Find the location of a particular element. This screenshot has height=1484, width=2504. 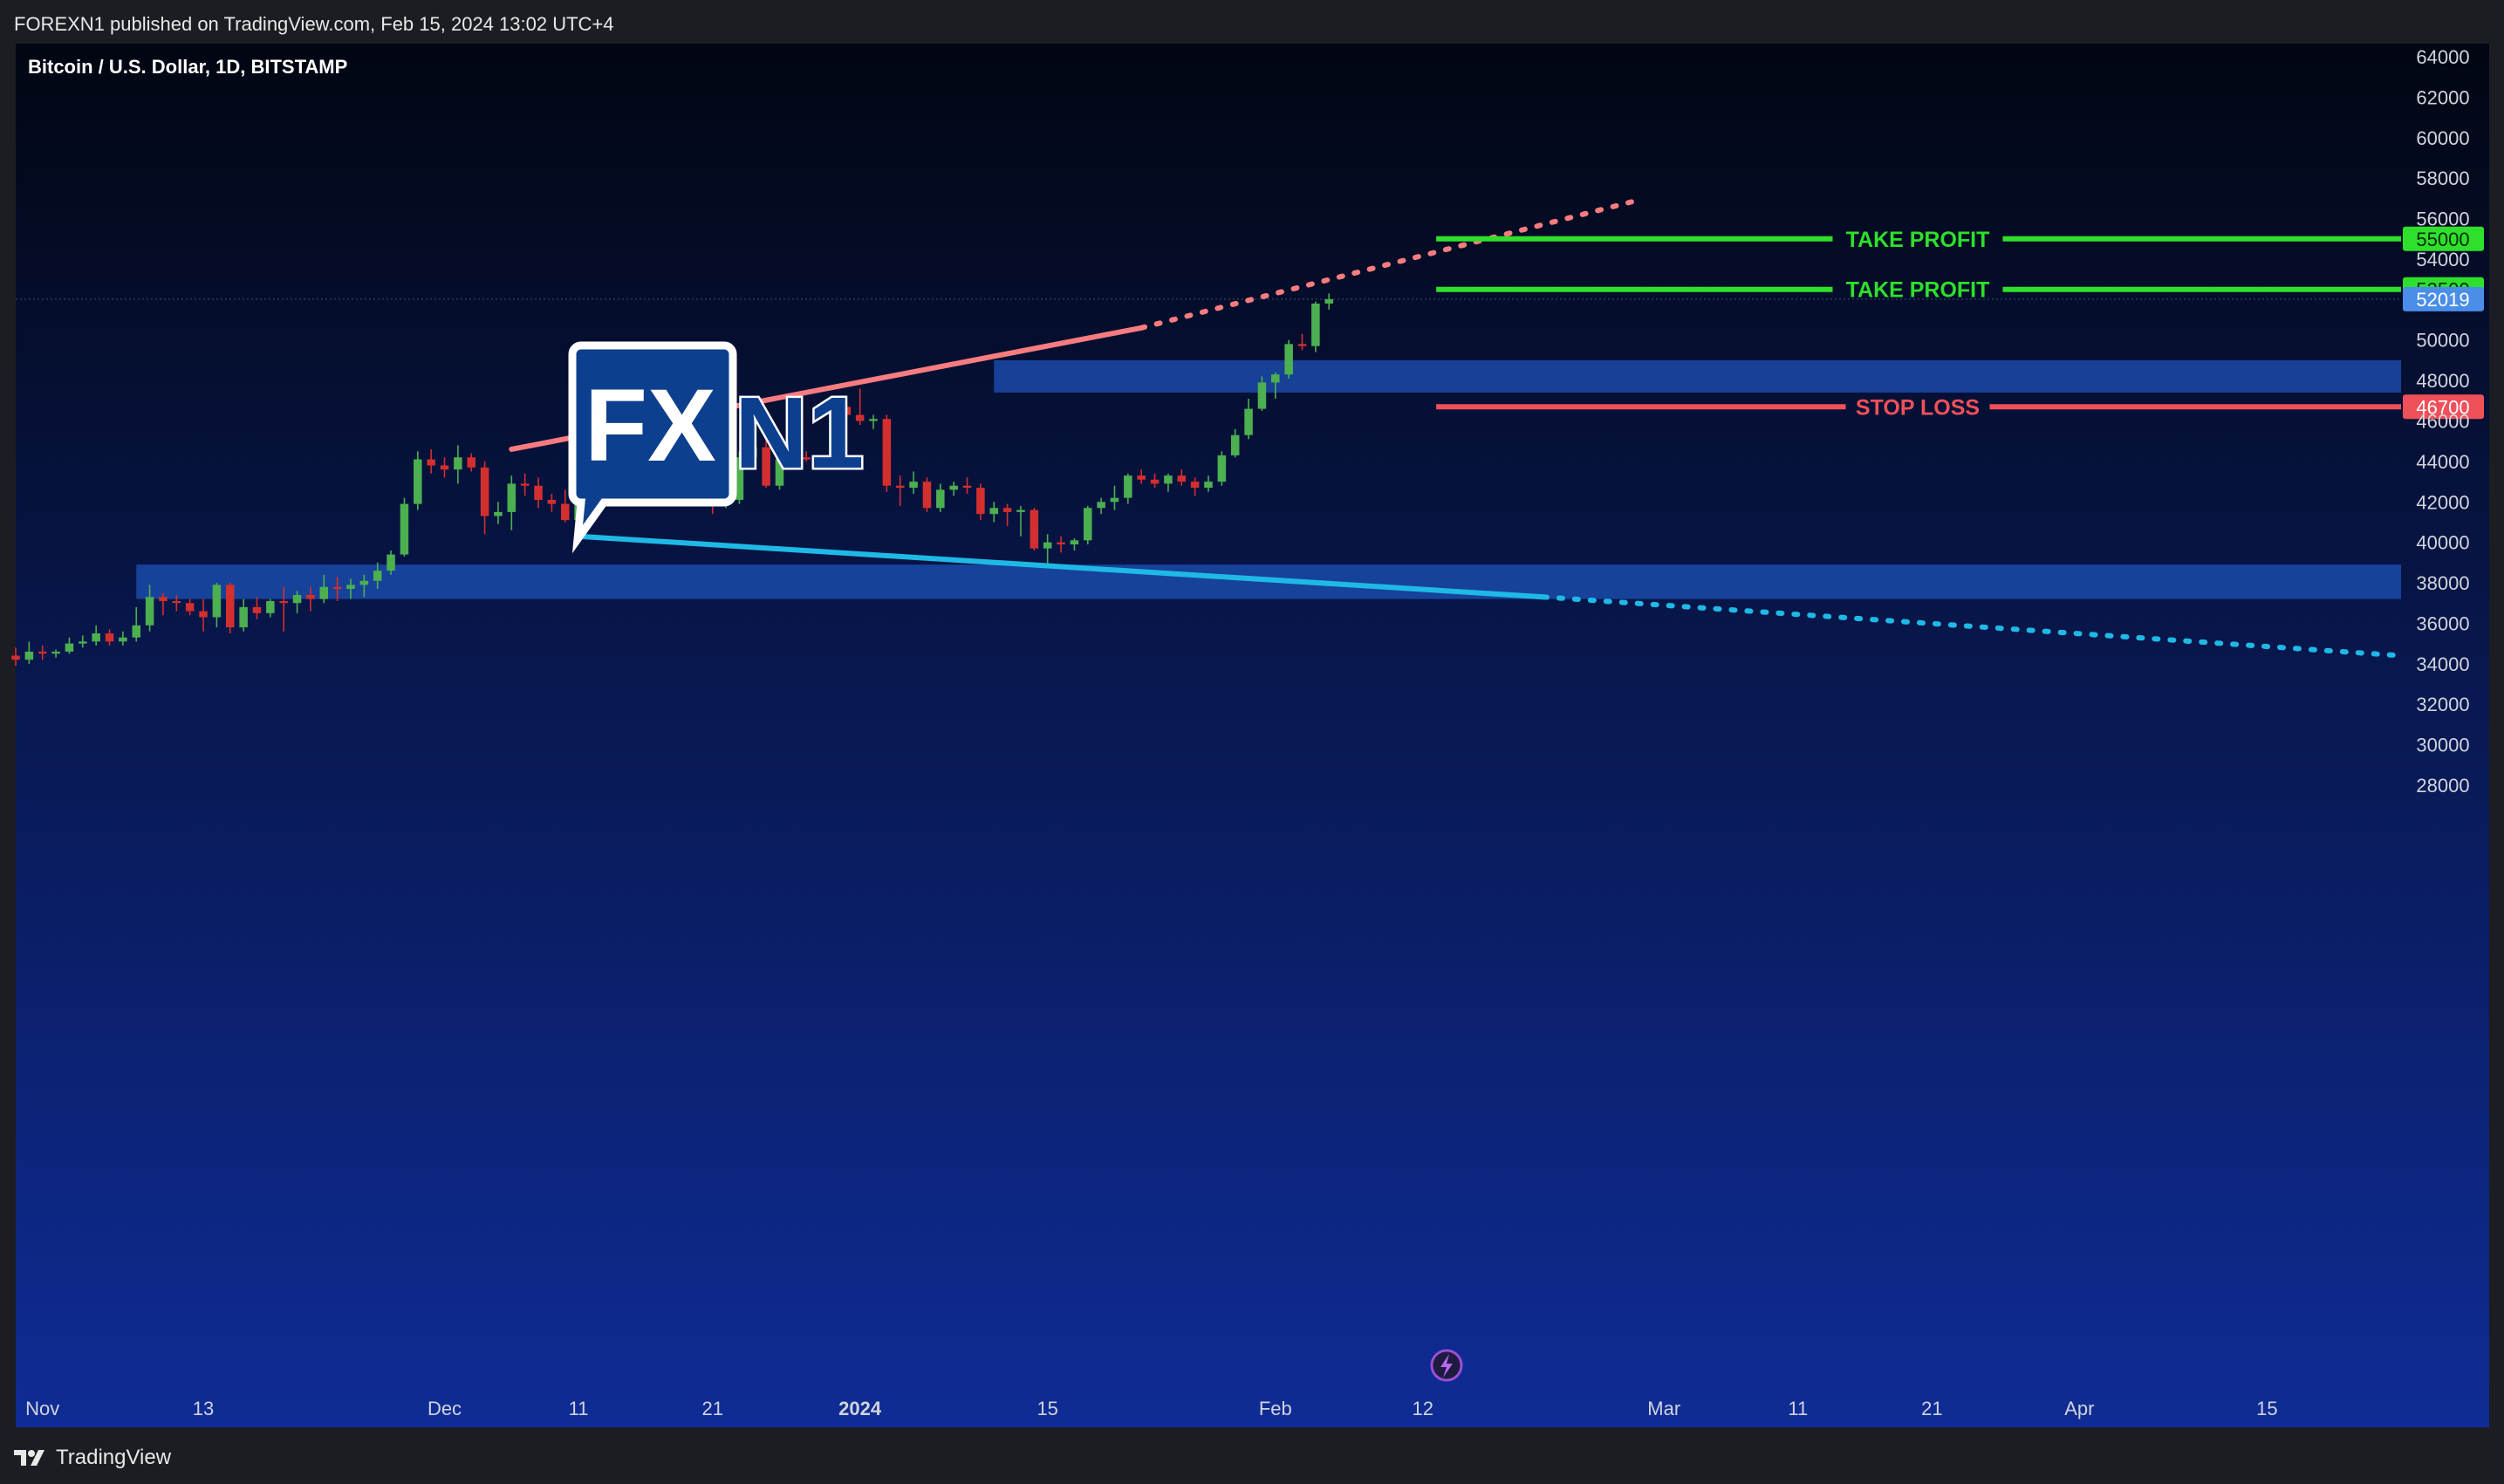

resistance-projection is located at coordinates (1389, 264).